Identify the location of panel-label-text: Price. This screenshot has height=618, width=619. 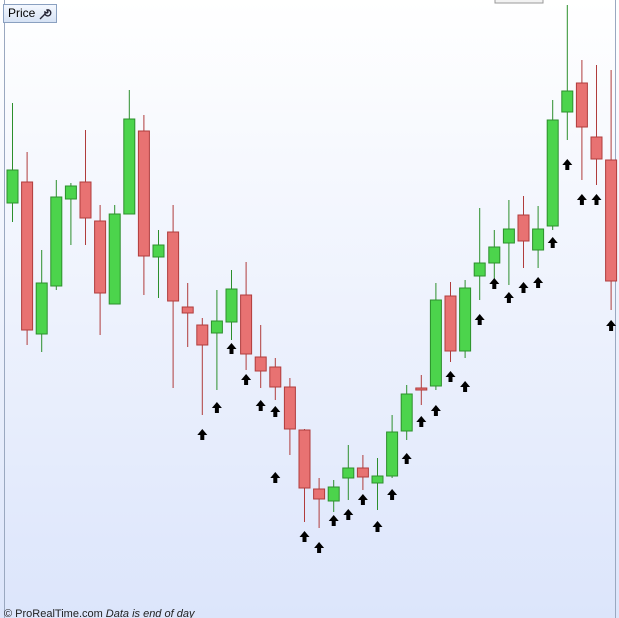
(22, 13).